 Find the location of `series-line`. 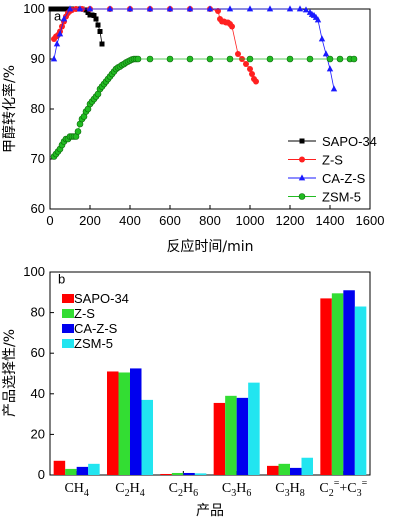

series-line is located at coordinates (203, 107).